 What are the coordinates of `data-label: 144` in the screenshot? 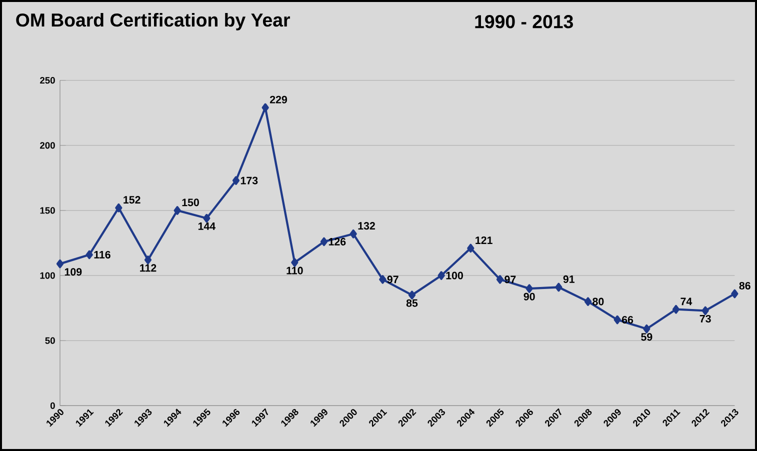 It's located at (207, 226).